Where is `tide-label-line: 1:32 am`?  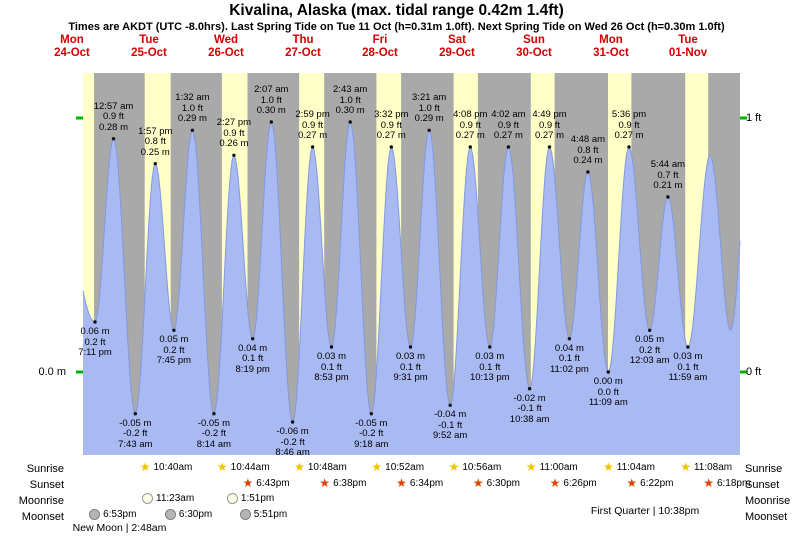 tide-label-line: 1:32 am is located at coordinates (192, 98).